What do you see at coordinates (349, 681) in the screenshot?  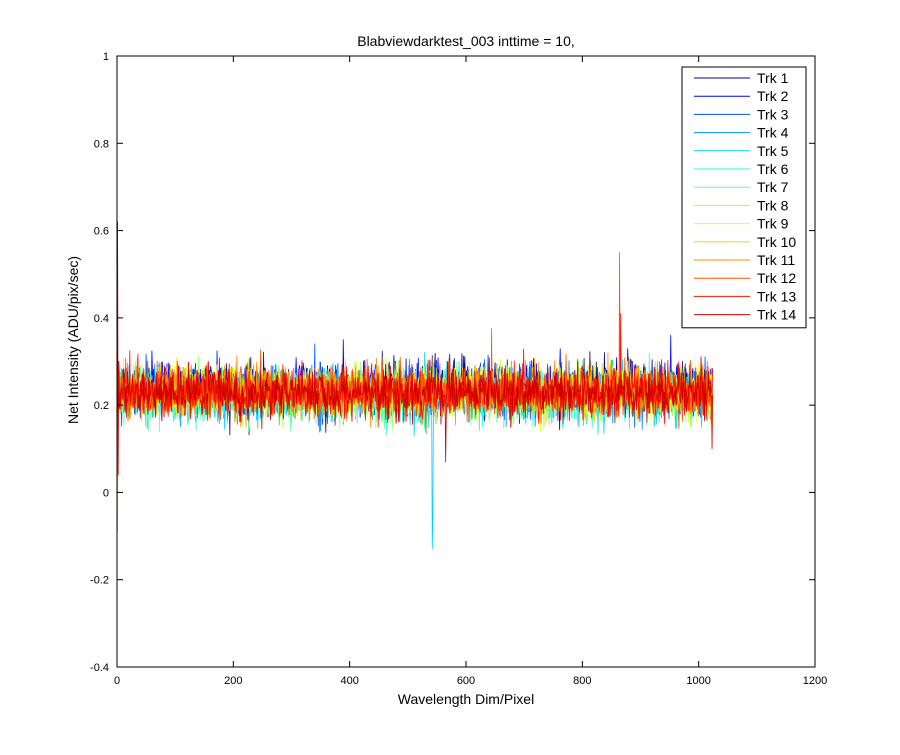 I see `x-tick-label: 400` at bounding box center [349, 681].